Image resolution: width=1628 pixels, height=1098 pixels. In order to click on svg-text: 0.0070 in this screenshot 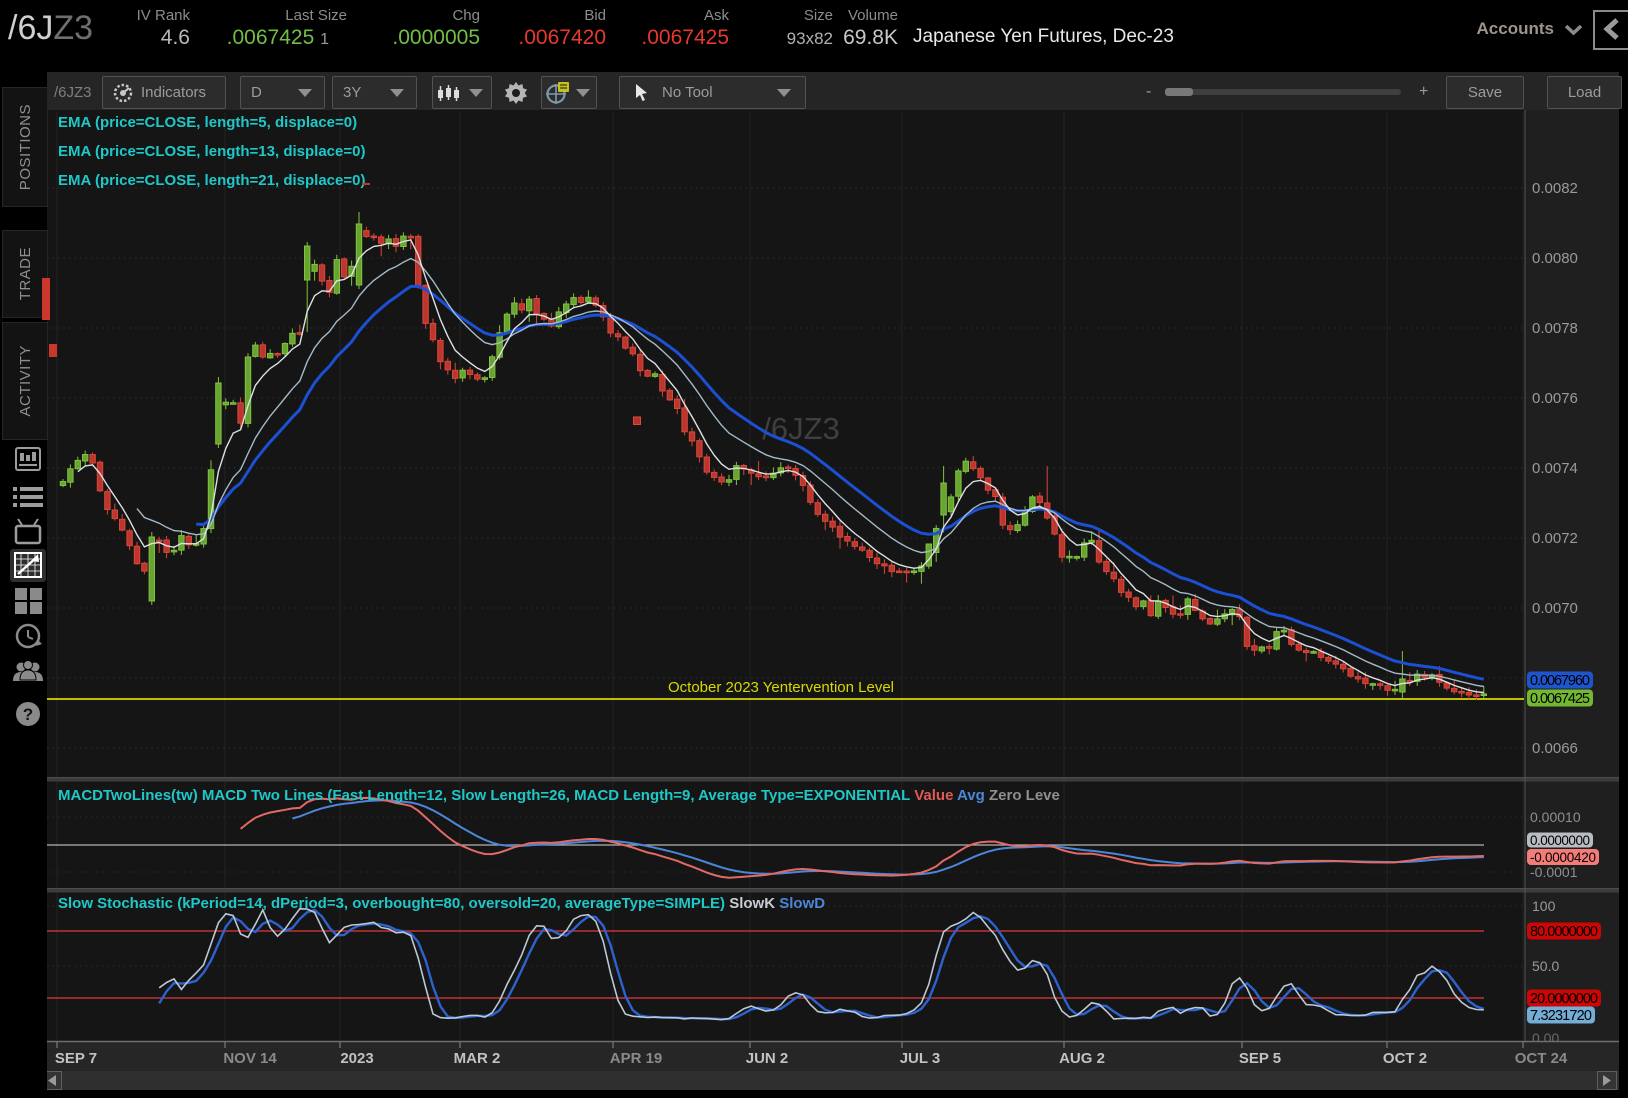, I will do `click(1555, 608)`.